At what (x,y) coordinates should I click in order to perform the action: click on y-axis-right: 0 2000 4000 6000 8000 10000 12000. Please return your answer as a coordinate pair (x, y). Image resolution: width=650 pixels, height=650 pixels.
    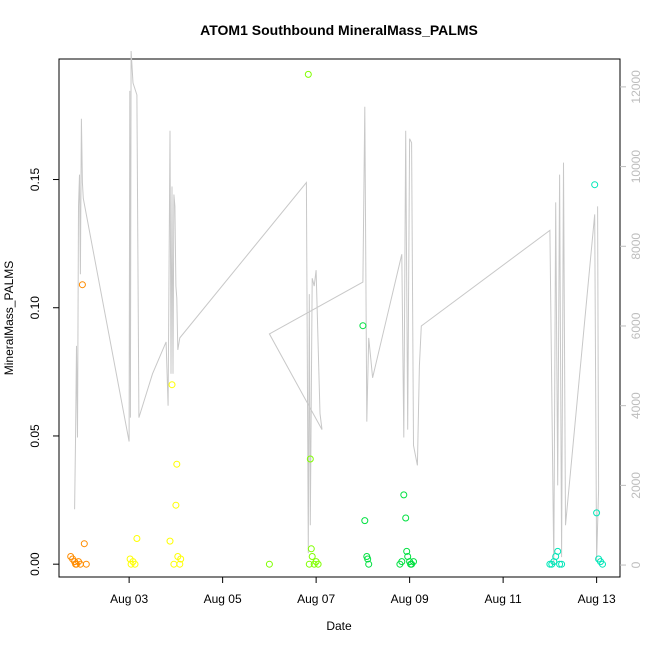
    Looking at the image, I should click on (631, 319).